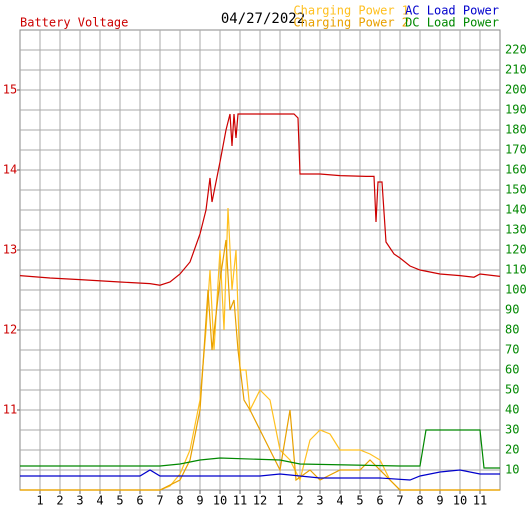 The image size is (527, 510). Describe the element at coordinates (10, 410) in the screenshot. I see `y-tick-label: 11` at that location.